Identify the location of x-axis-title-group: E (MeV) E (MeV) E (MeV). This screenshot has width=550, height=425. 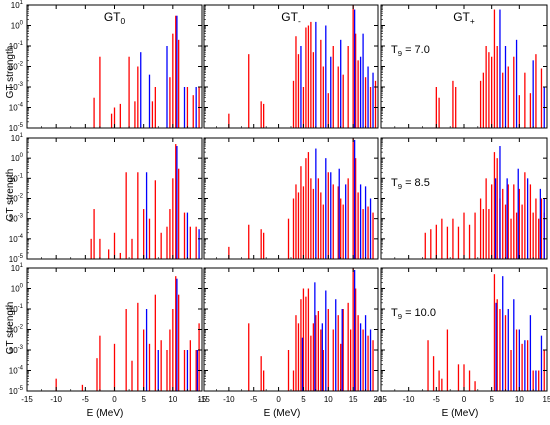
(283, 413).